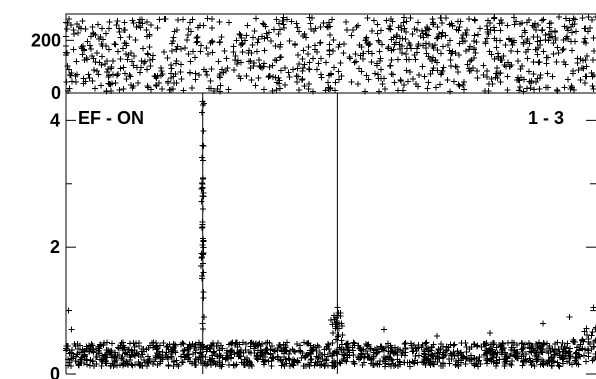 The width and height of the screenshot is (596, 379). I want to click on y-tick-label: 4, so click(55, 120).